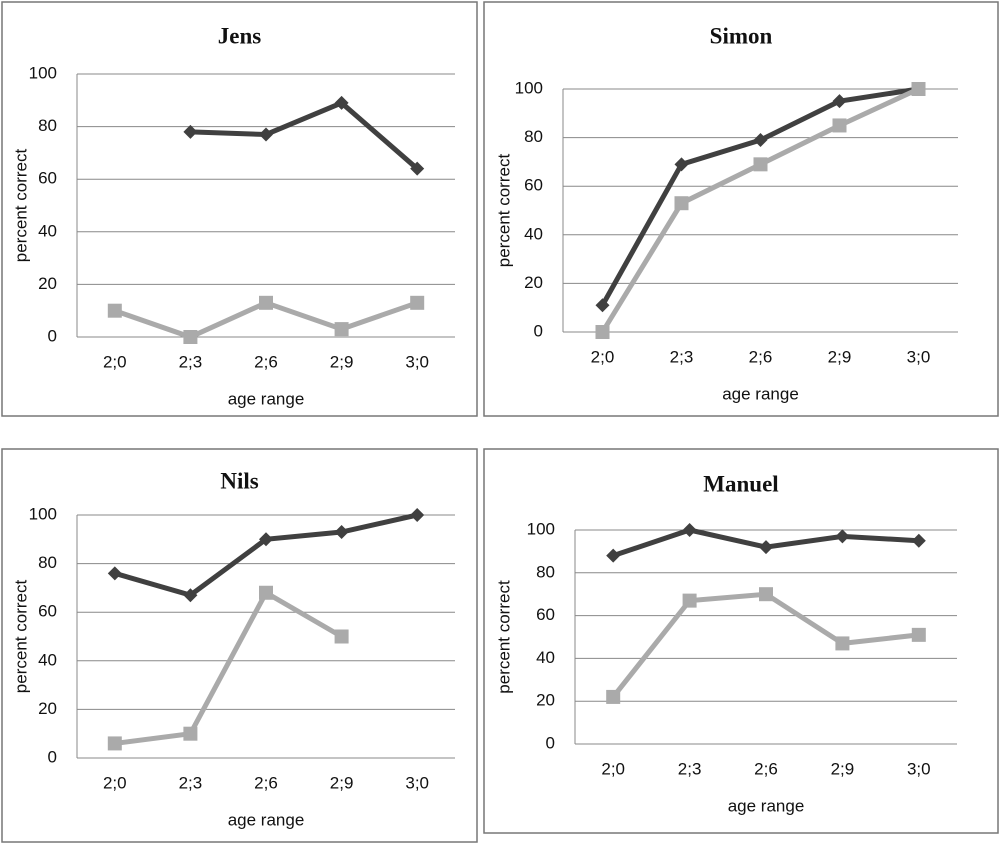 The image size is (1002, 844). Describe the element at coordinates (240, 35) in the screenshot. I see `chart-title: Jens` at that location.